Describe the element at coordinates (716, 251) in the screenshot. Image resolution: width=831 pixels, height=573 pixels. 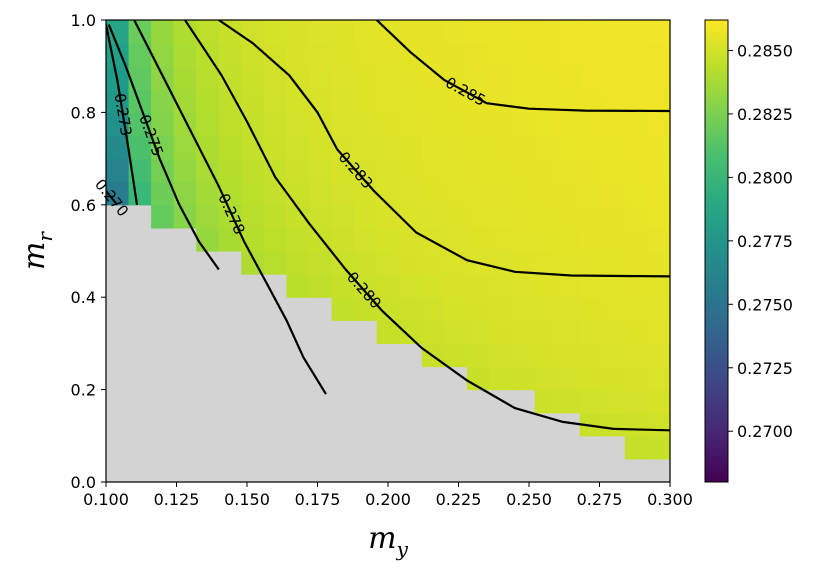
I see `colorbar` at that location.